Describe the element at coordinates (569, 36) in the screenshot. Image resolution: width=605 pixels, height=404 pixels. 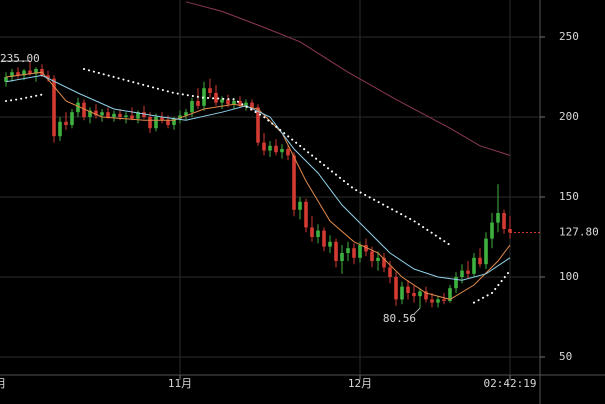
I see `y-tick-label: 250` at that location.